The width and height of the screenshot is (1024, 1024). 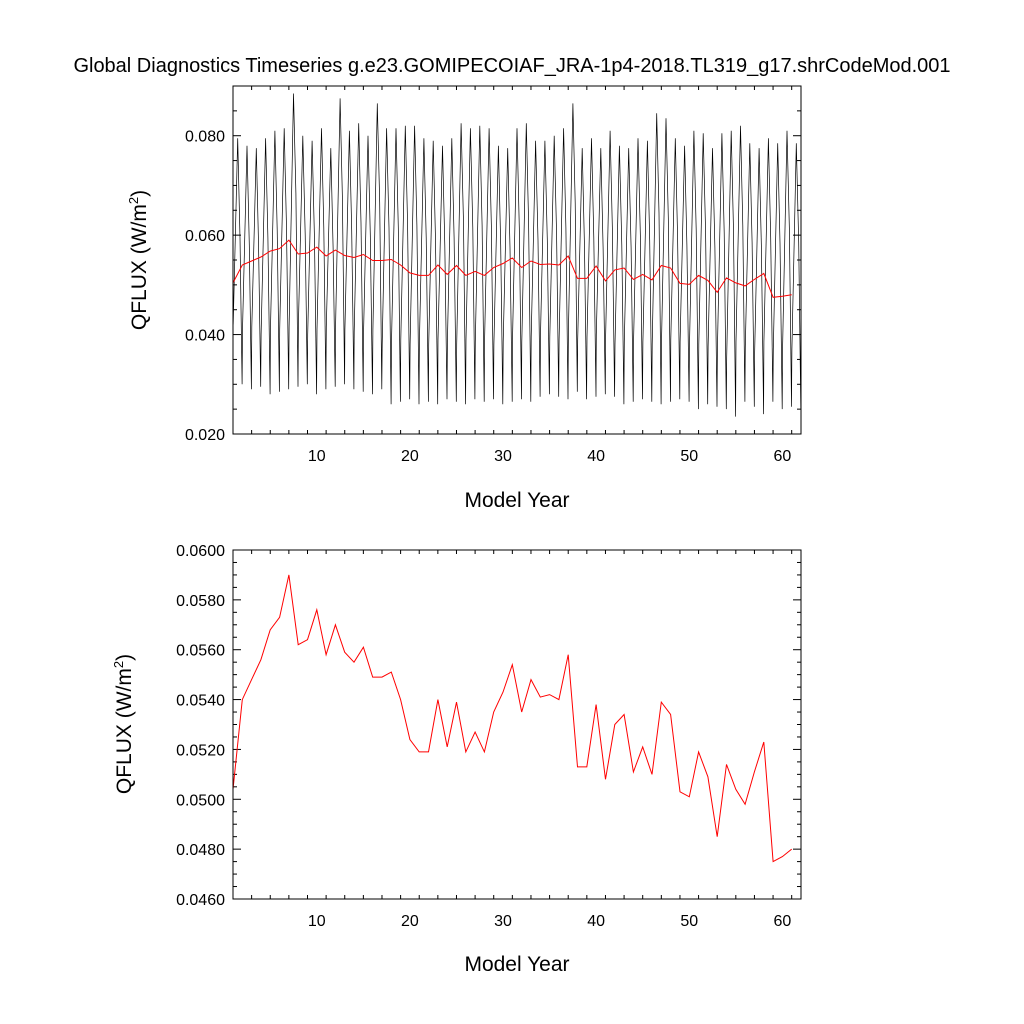 I want to click on top-x-axis-label: Model Year, so click(x=516, y=500).